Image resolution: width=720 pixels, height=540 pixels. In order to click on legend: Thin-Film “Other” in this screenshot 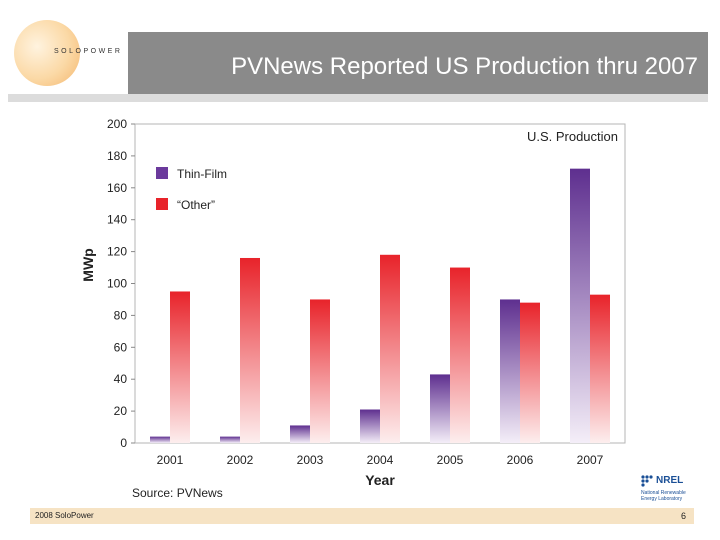, I will do `click(191, 189)`.